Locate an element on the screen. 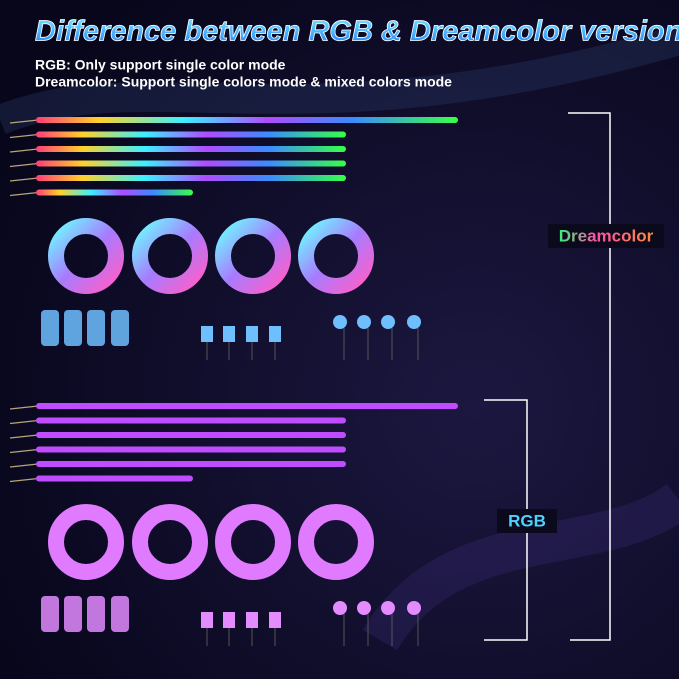 This screenshot has height=679, width=679. swirl is located at coordinates (520, 567).